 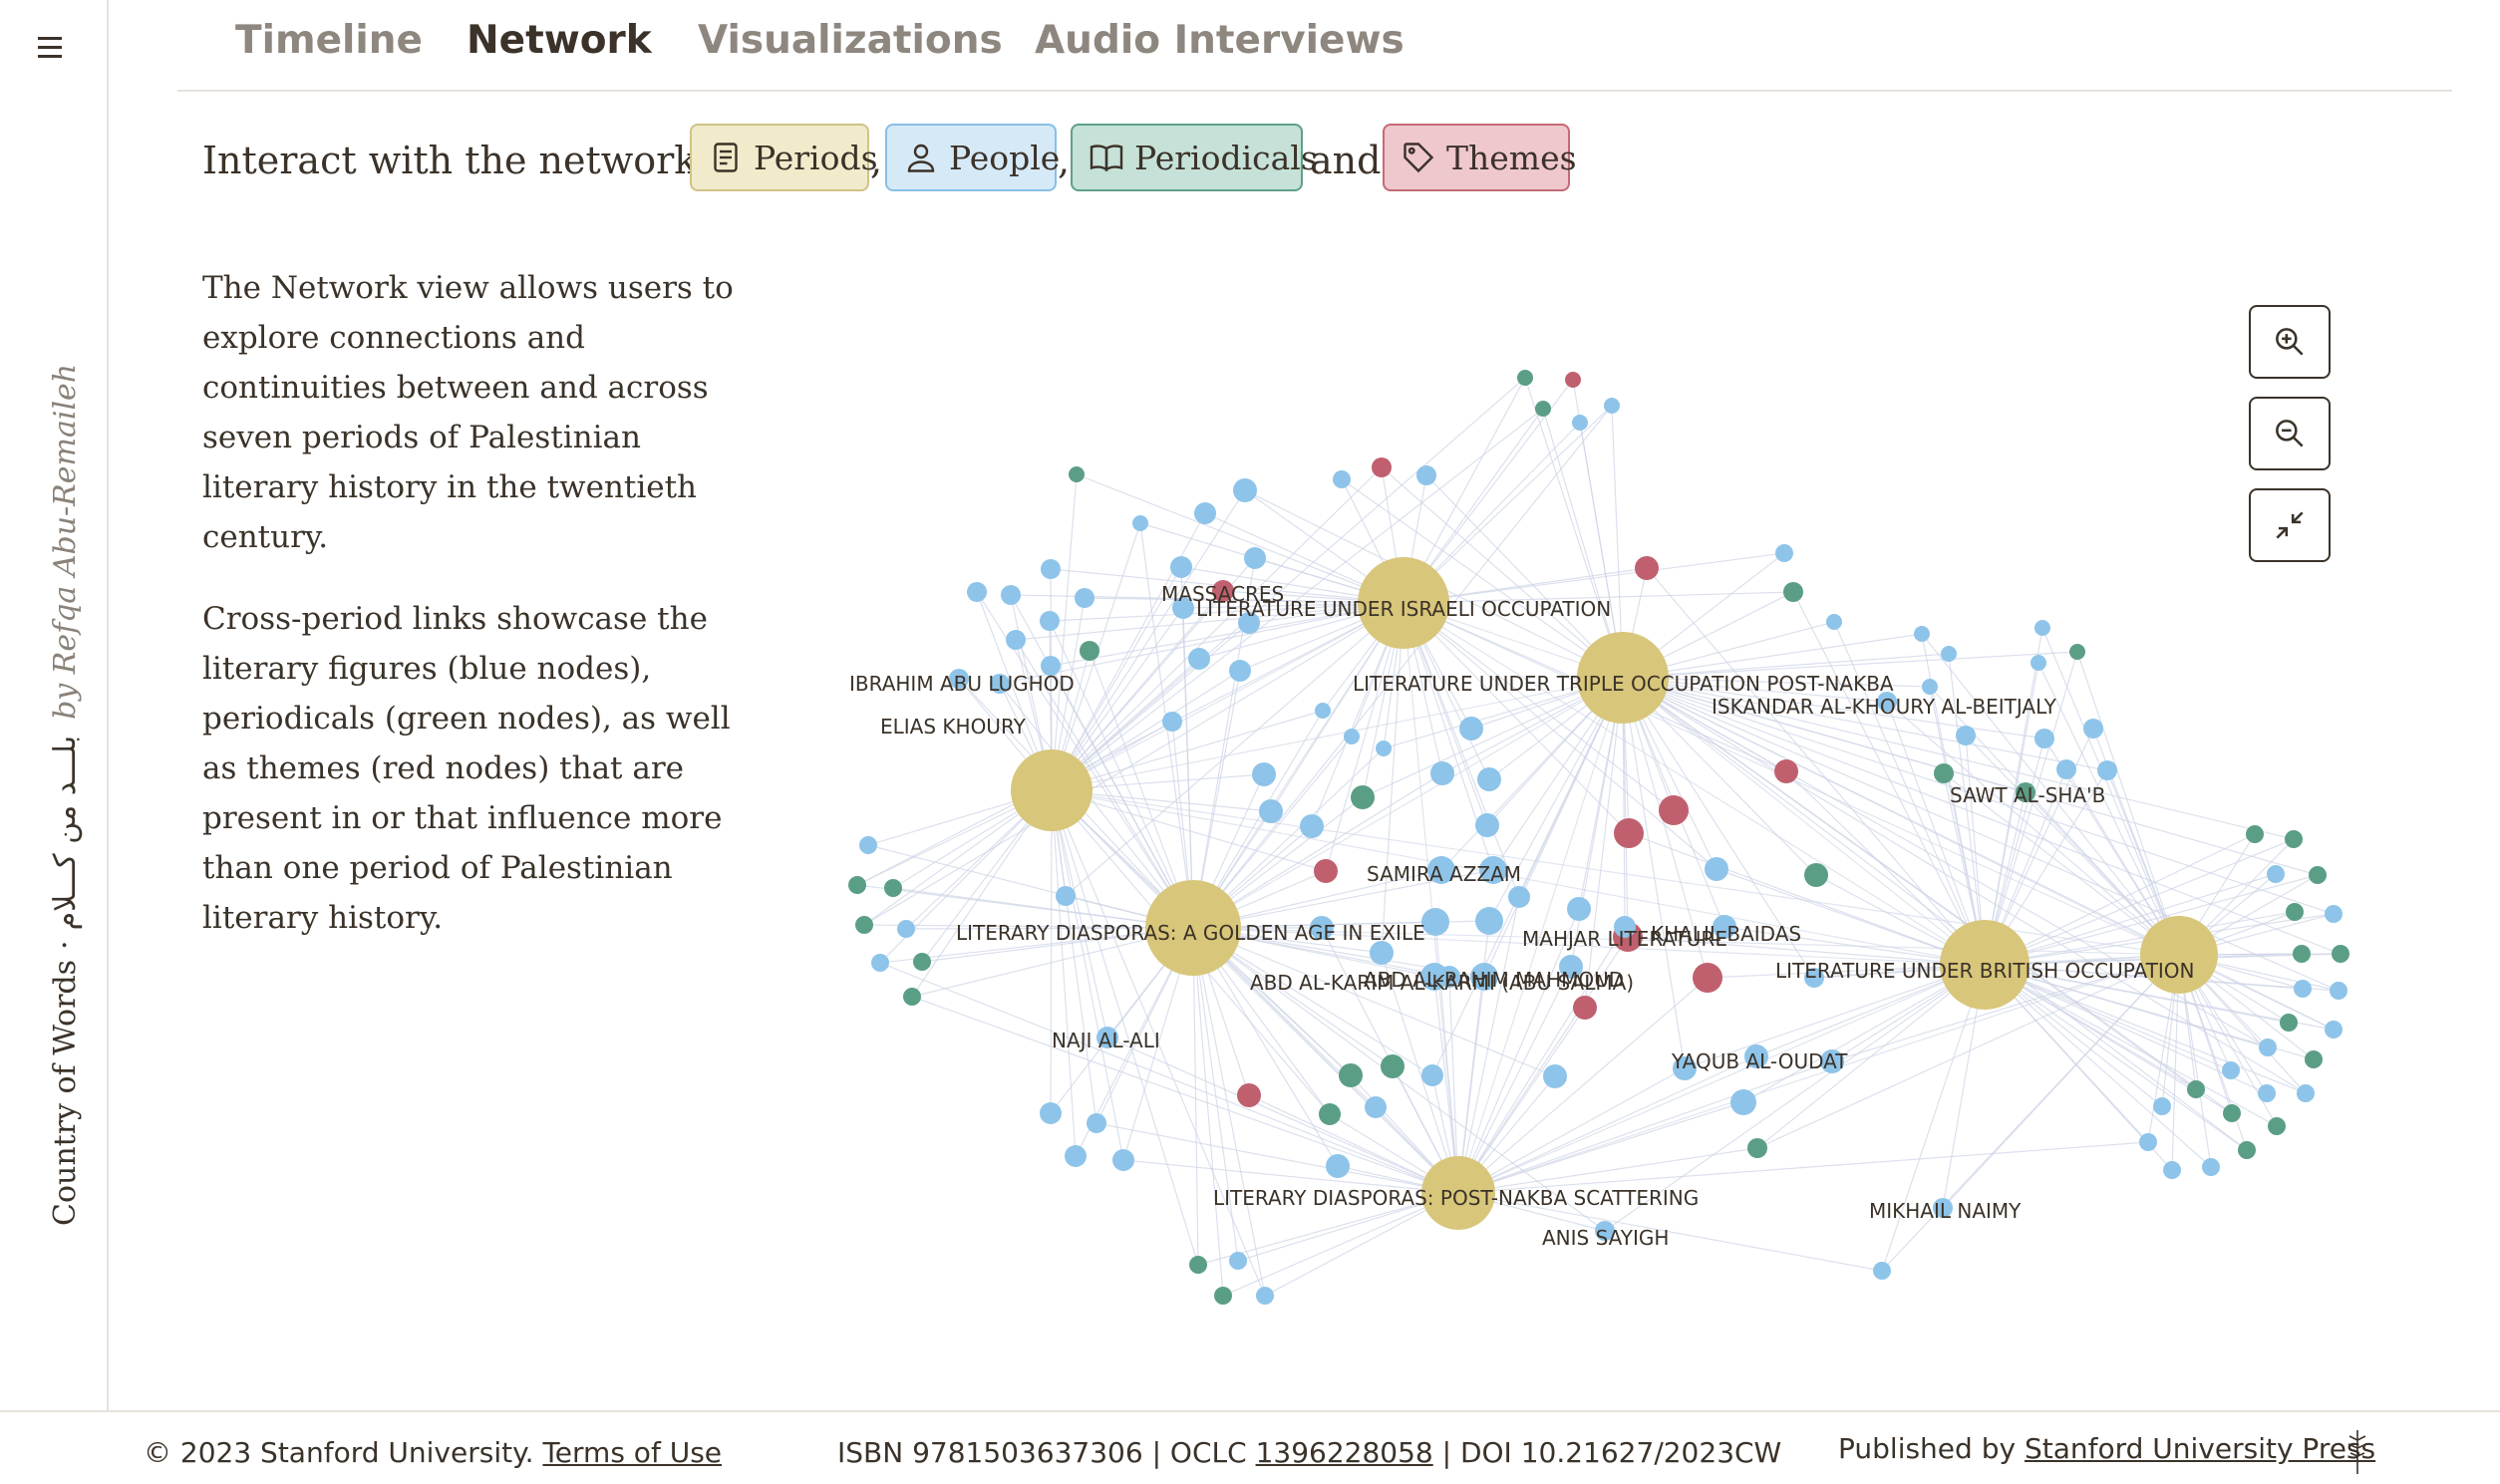 What do you see at coordinates (1344, 1452) in the screenshot?
I see `oclc-link: 1396228058` at bounding box center [1344, 1452].